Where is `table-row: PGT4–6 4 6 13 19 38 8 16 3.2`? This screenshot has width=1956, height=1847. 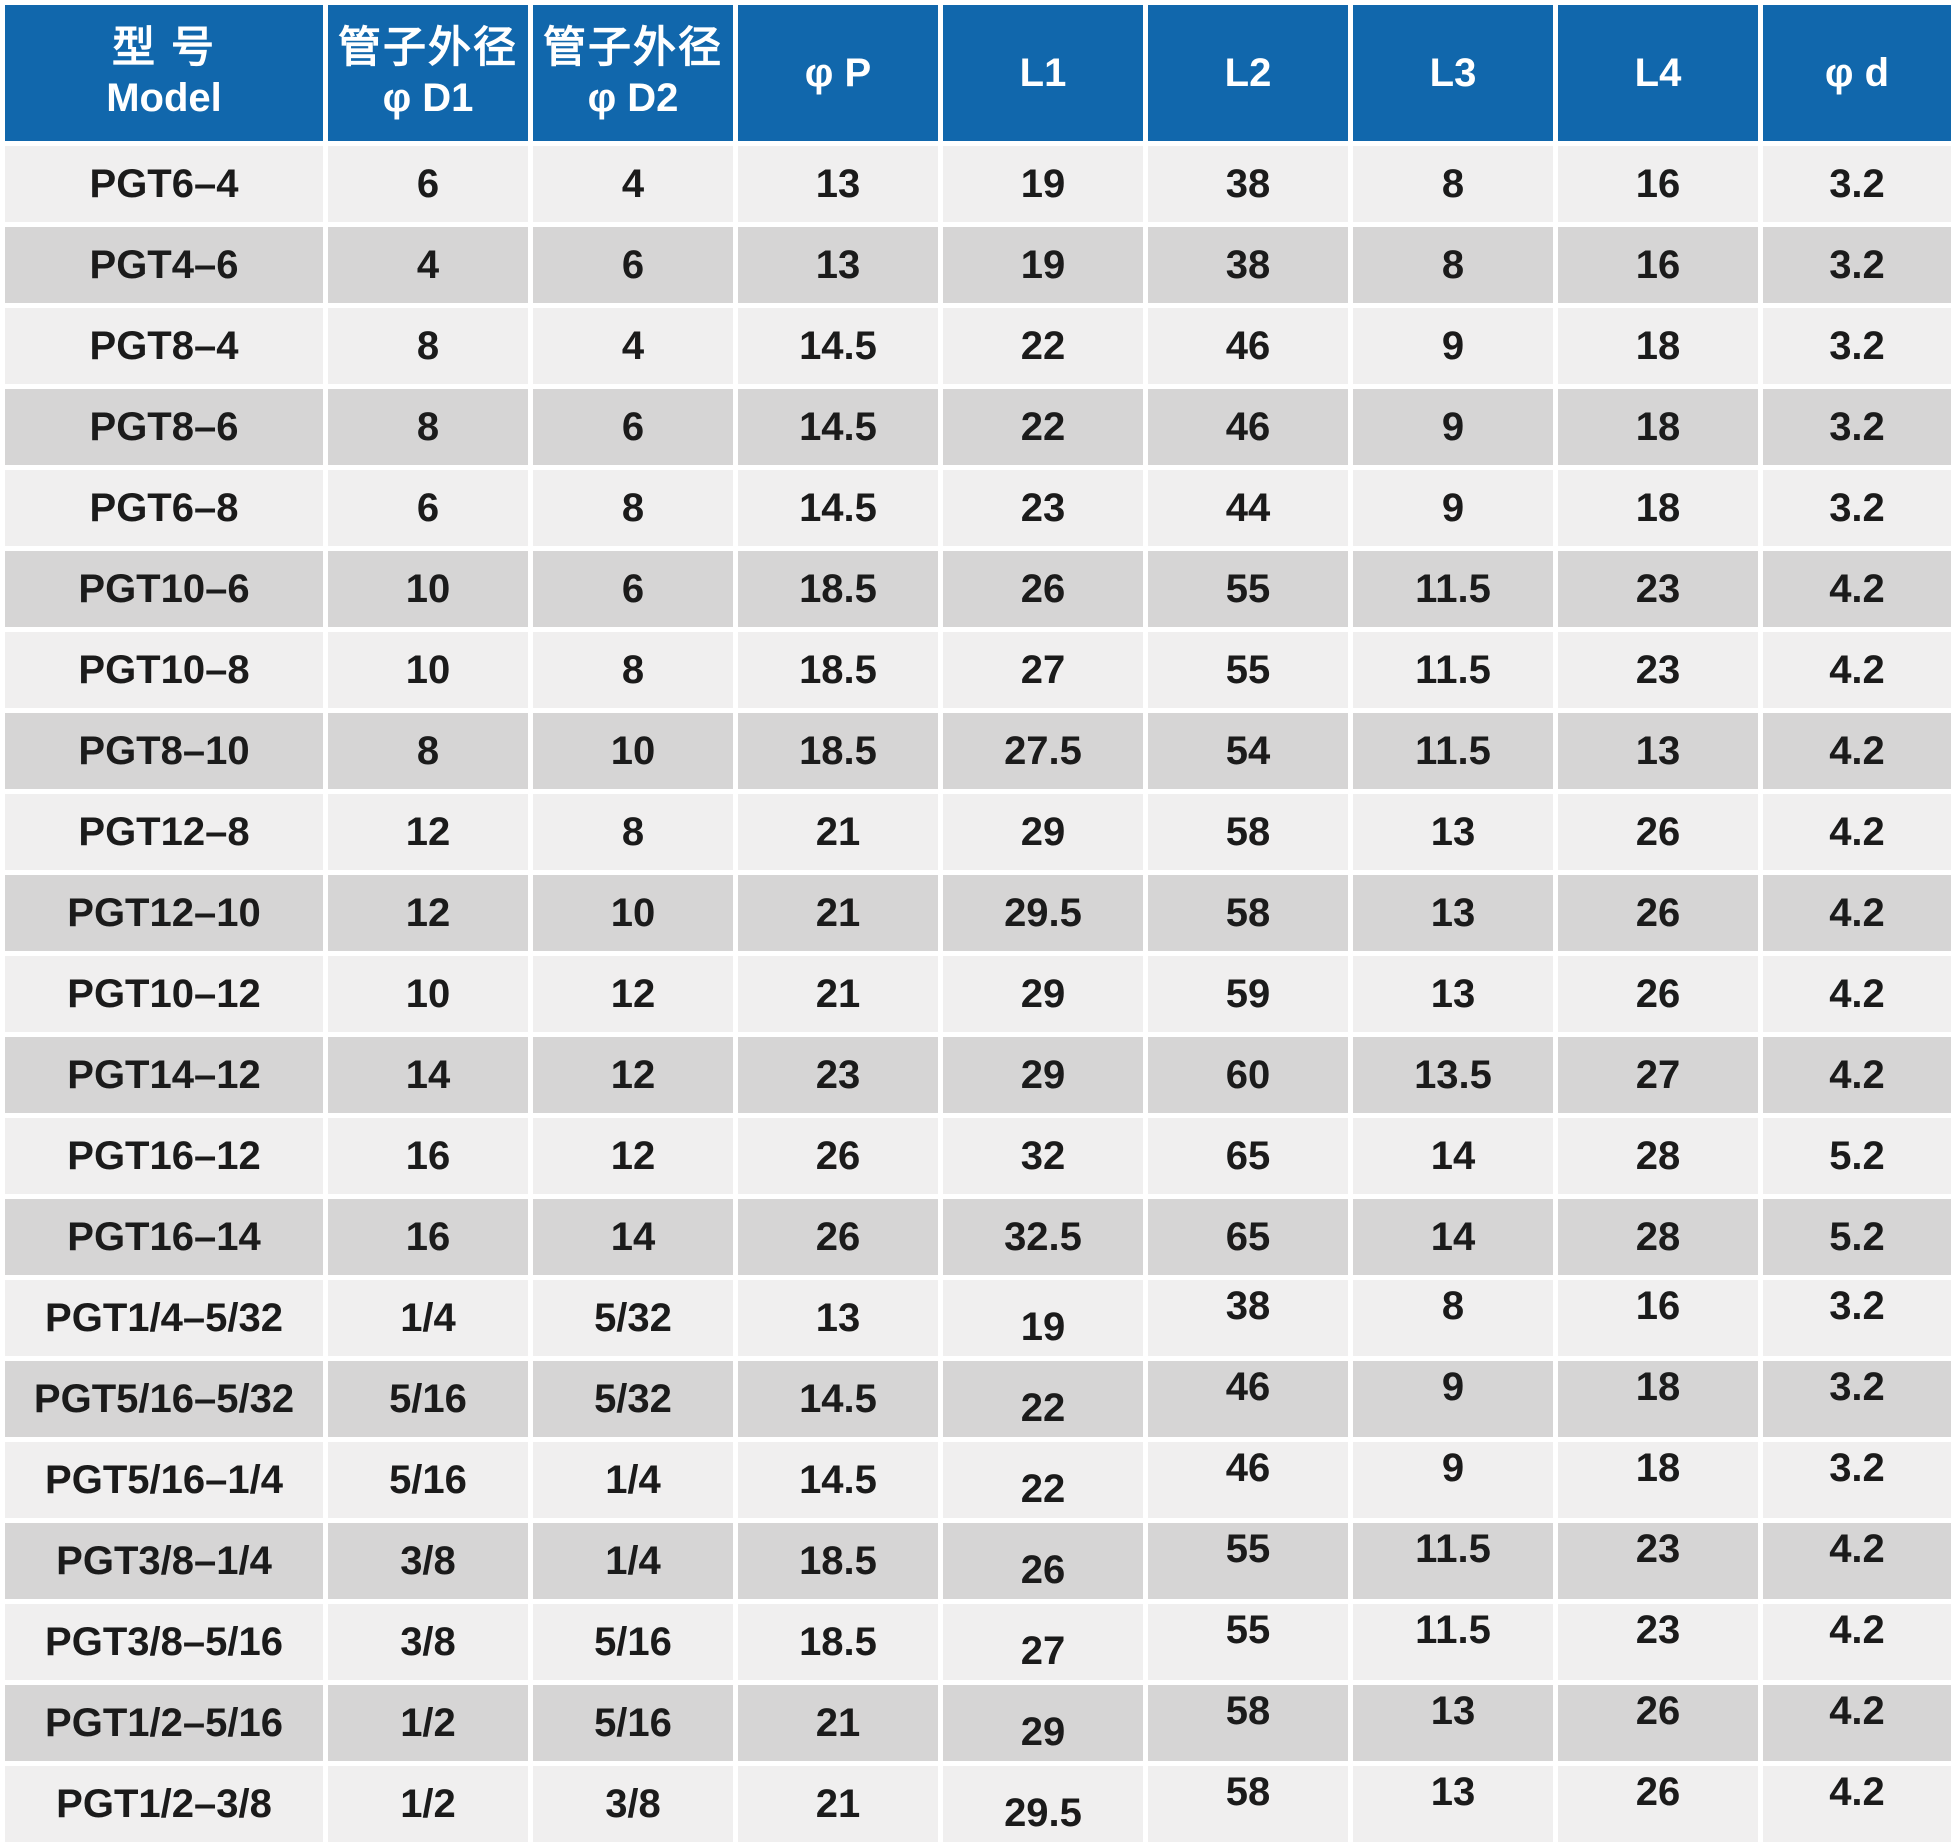 table-row: PGT4–6 4 6 13 19 38 8 16 3.2 is located at coordinates (978, 265).